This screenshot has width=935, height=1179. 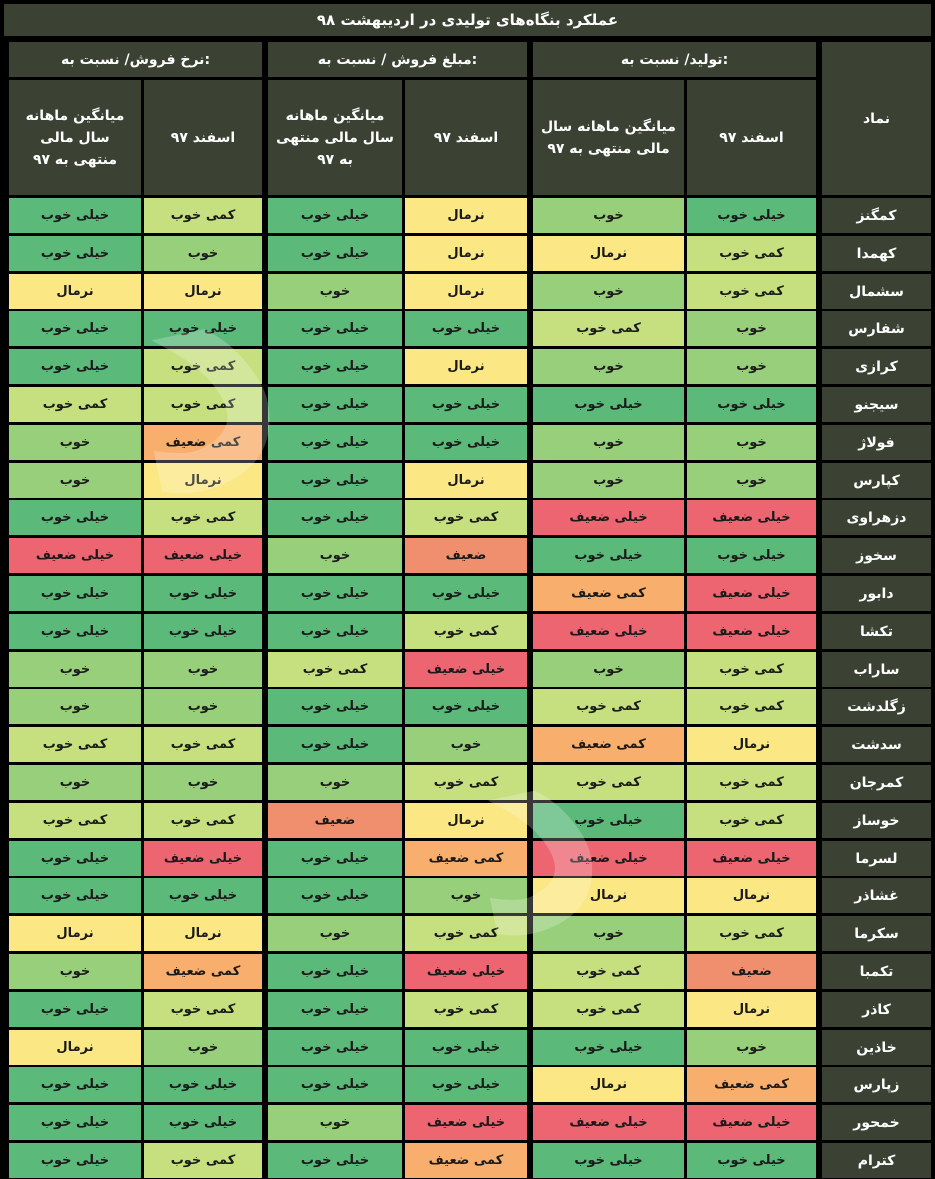 What do you see at coordinates (466, 744) in the screenshot?
I see `cell-sales-amount-esfand: خوب` at bounding box center [466, 744].